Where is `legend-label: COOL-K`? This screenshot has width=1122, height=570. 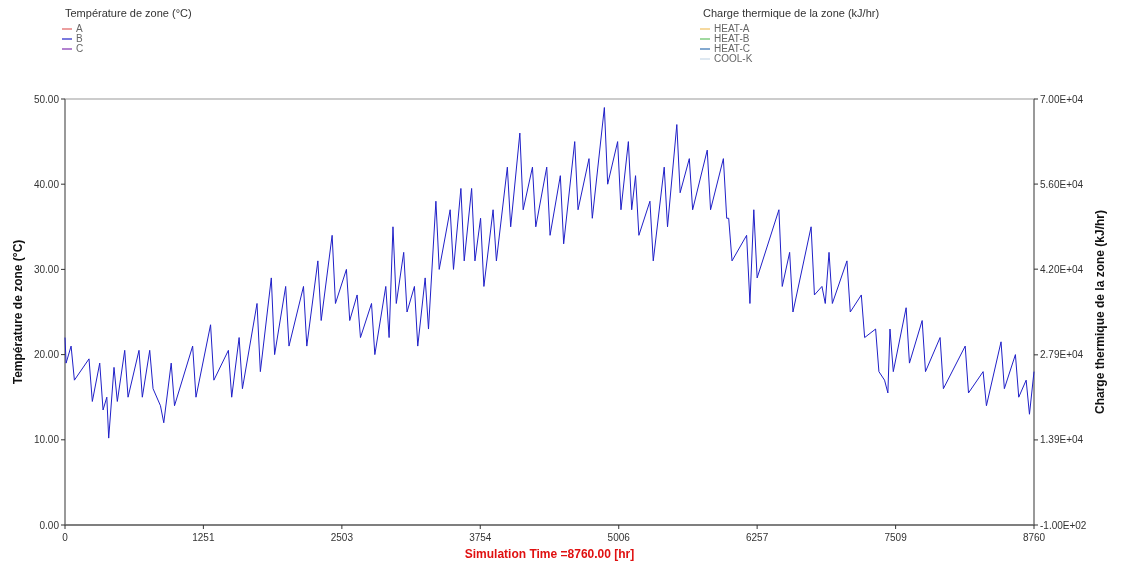
legend-label: COOL-K is located at coordinates (733, 58).